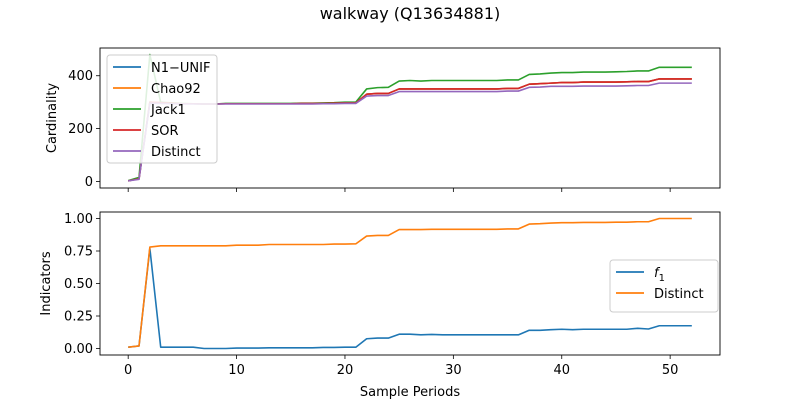 This screenshot has height=400, width=800. What do you see at coordinates (165, 131) in the screenshot?
I see `legend-label: SOR` at bounding box center [165, 131].